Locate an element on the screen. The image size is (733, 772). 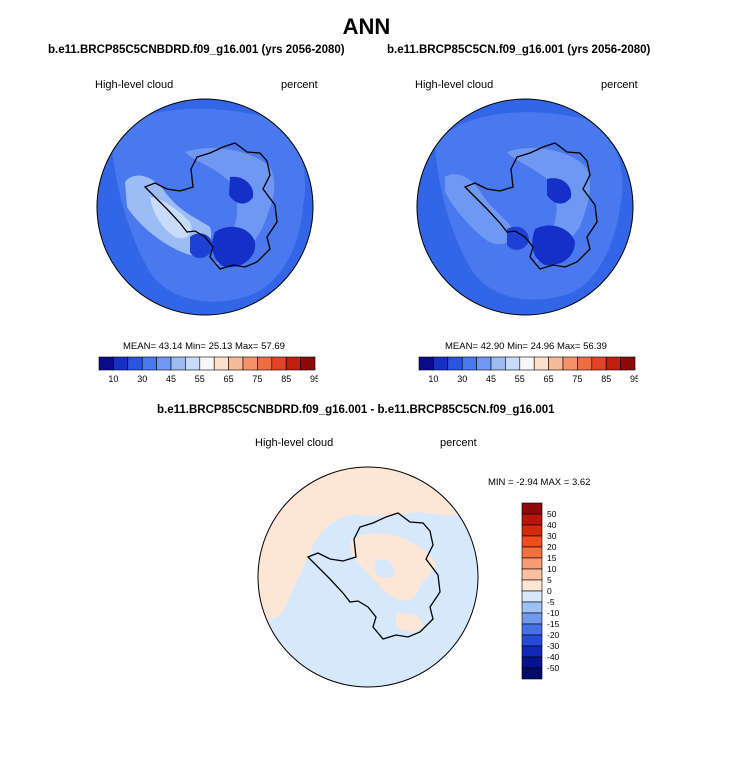
panel2-mean-label: MEAN= is located at coordinates (461, 346).